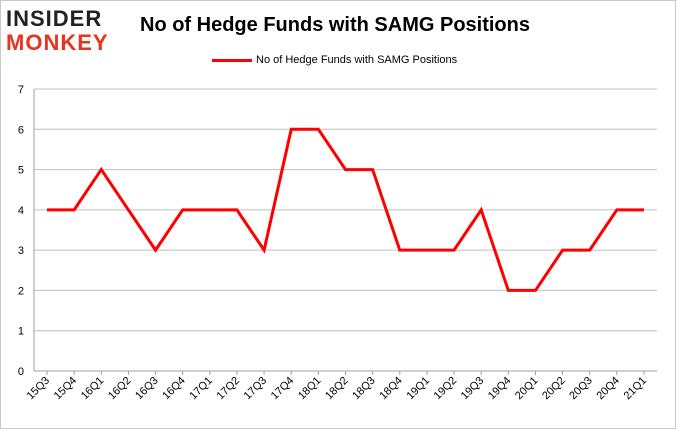 The height and width of the screenshot is (431, 678). Describe the element at coordinates (21, 291) in the screenshot. I see `y-tick-label: 2` at that location.